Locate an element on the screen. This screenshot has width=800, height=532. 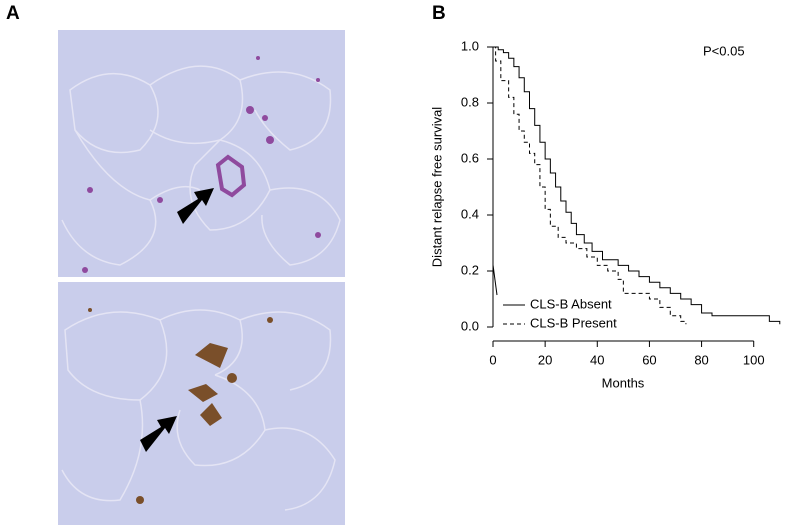
legend-label: CLS-B Present is located at coordinates (573, 322).